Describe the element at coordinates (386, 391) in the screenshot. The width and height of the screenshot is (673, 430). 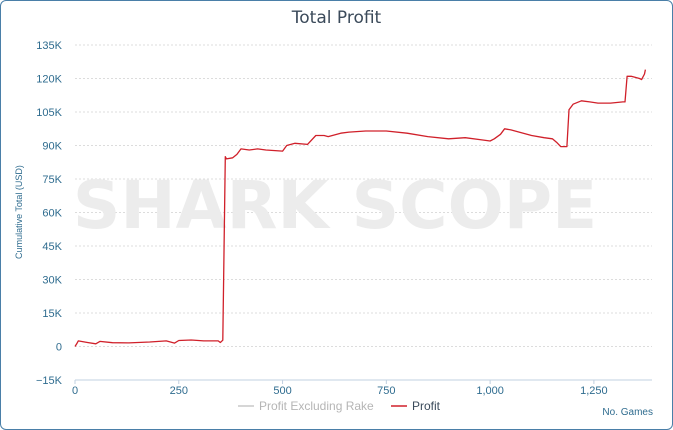
I see `x-tick-label: 750` at that location.